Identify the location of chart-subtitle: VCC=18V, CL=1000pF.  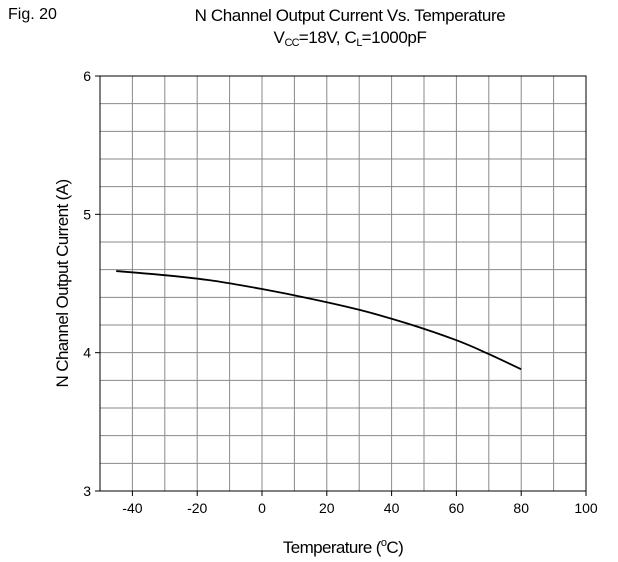
(350, 38).